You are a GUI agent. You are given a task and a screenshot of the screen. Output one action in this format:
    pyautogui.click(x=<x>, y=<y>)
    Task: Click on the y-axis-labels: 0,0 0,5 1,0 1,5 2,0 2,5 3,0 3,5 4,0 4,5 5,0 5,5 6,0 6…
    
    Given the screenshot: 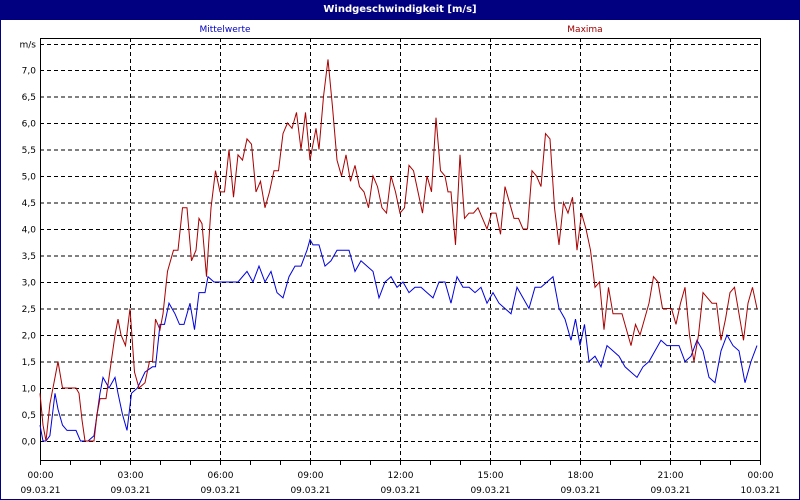 What is the action you would take?
    pyautogui.click(x=28, y=244)
    